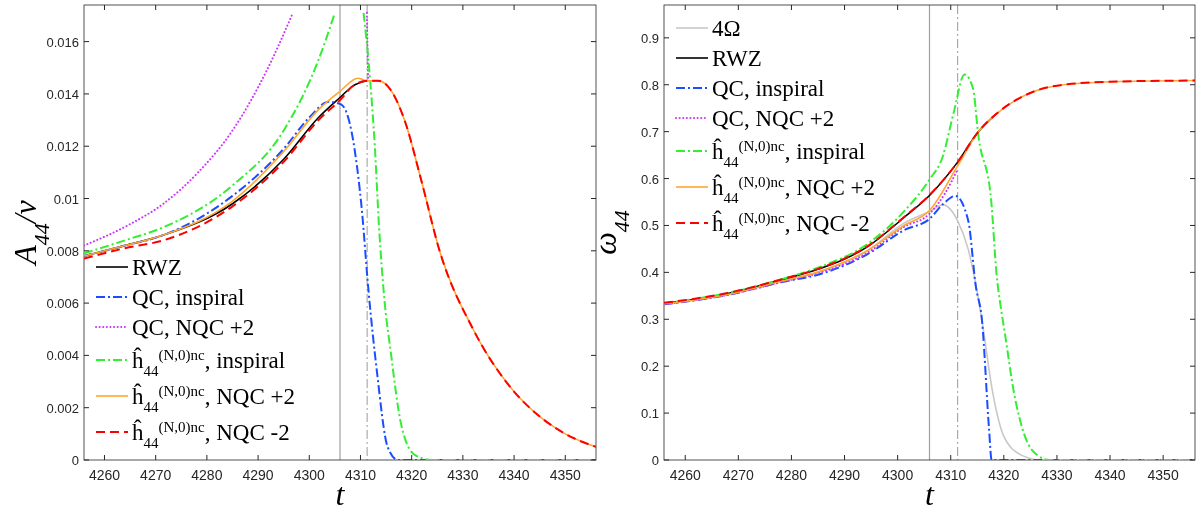  I want to click on y-tick-label: 0.5, so click(649, 226).